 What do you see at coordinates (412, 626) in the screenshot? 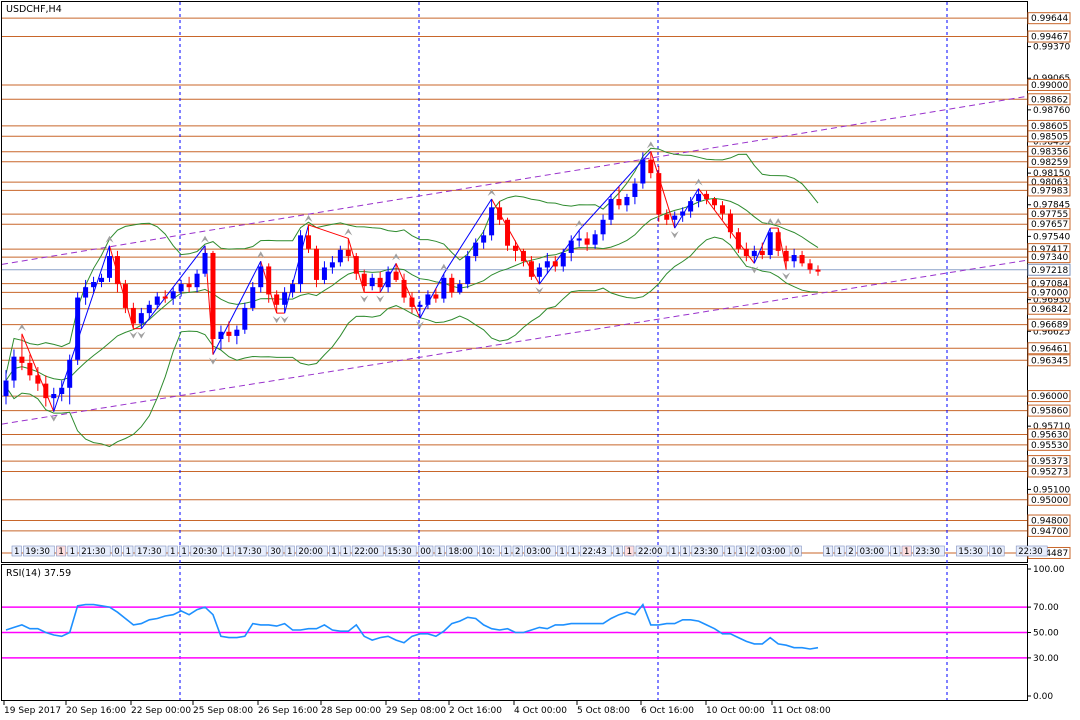
I see `rsi-line` at bounding box center [412, 626].